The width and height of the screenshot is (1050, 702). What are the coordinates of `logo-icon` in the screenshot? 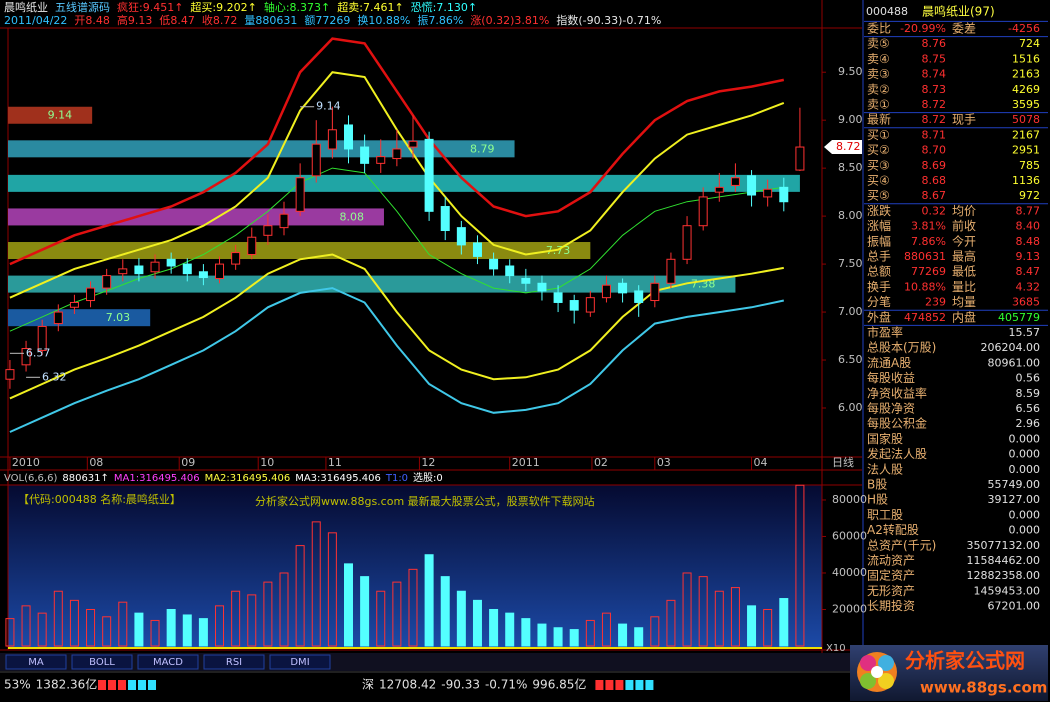 It's located at (877, 672).